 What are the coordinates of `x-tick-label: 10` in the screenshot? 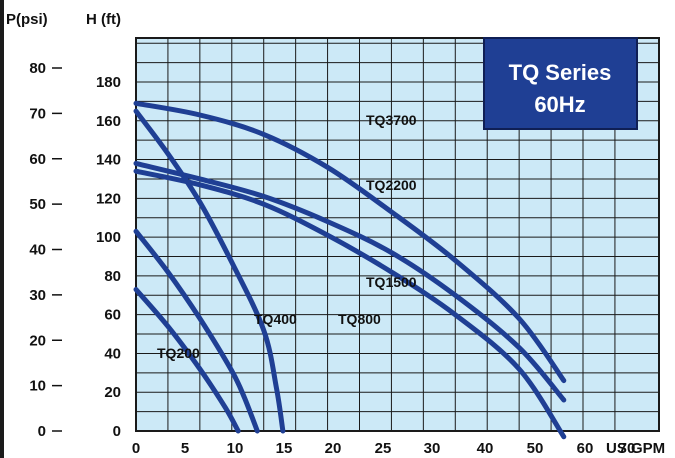 It's located at (235, 448).